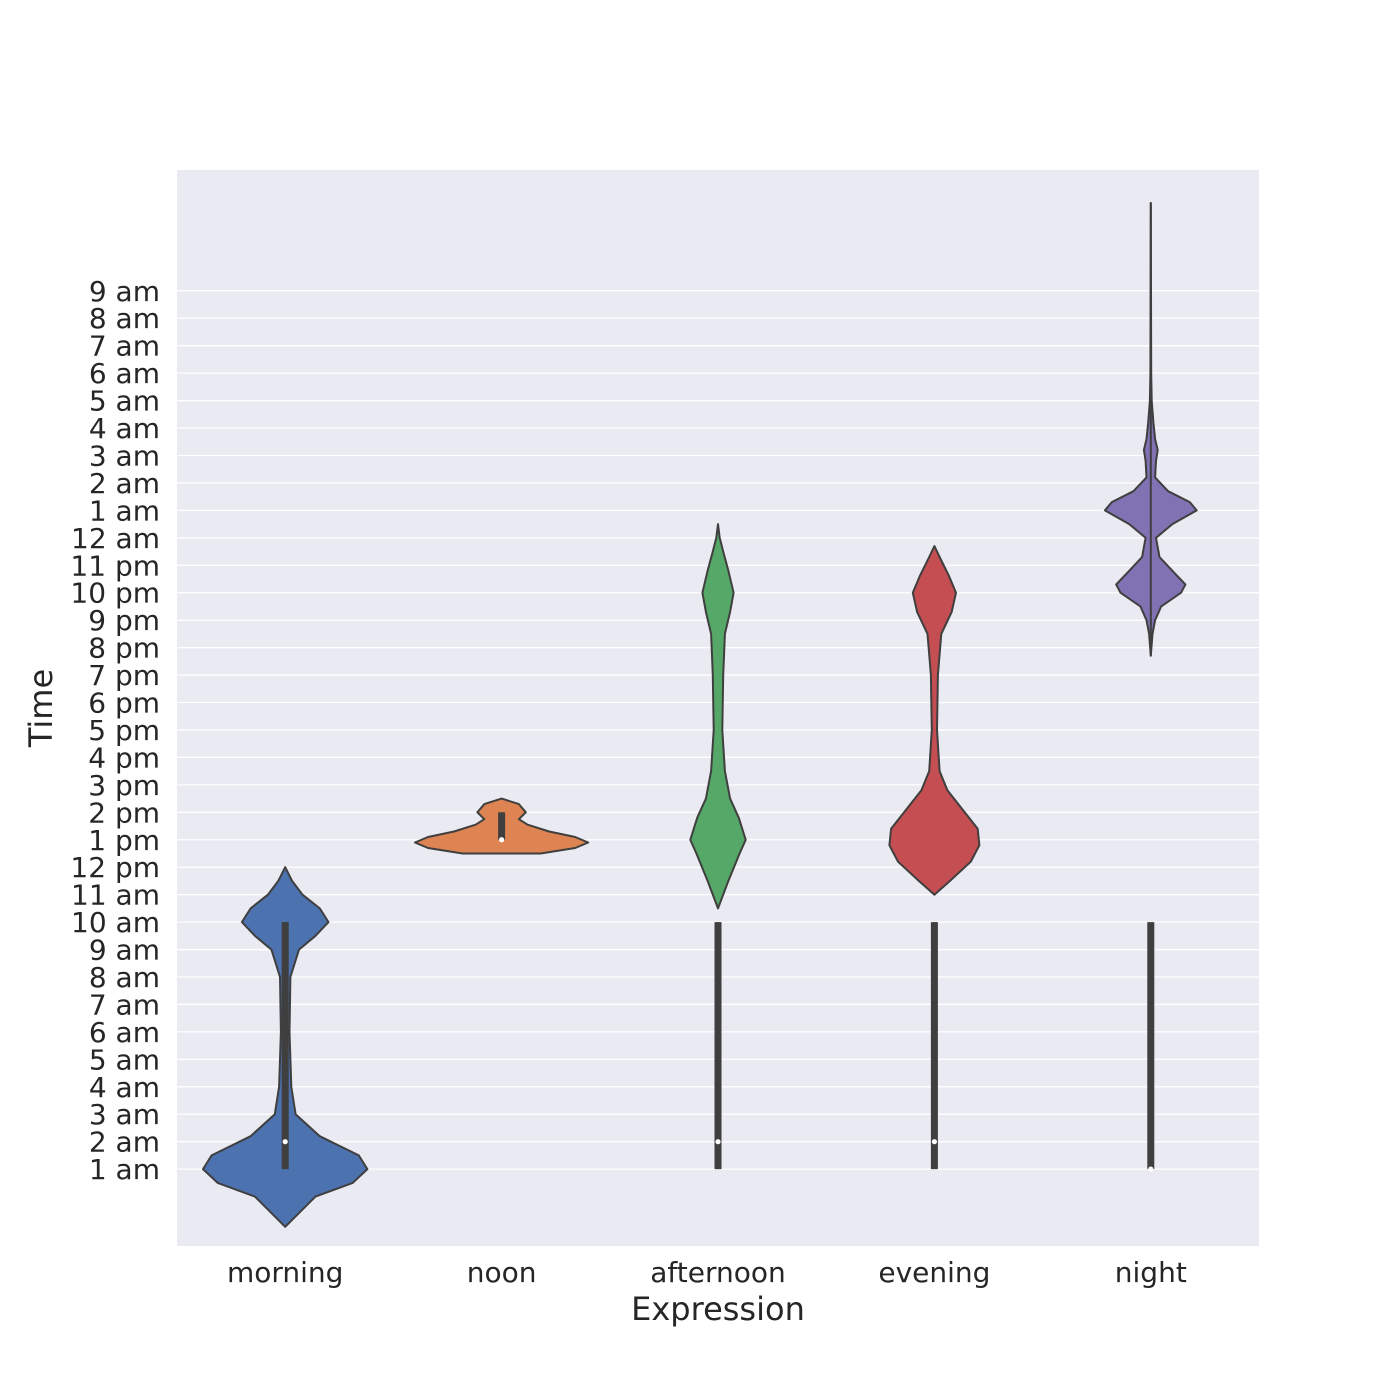 The height and width of the screenshot is (1400, 1400). I want to click on x-tick-label: evening, so click(934, 1272).